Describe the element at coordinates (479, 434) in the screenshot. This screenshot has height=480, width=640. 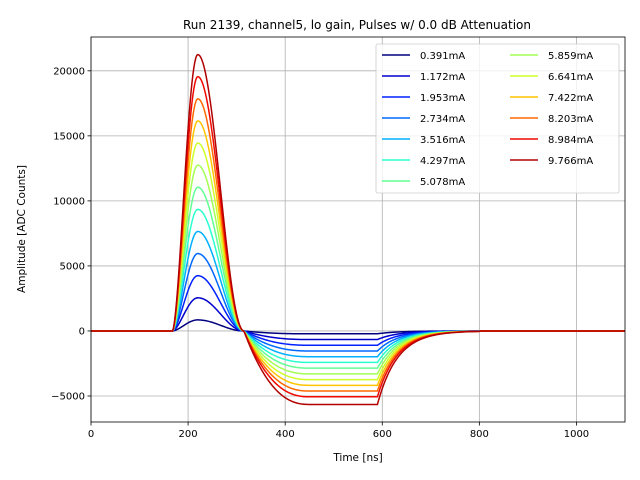
I see `x-tick-label: 800` at that location.